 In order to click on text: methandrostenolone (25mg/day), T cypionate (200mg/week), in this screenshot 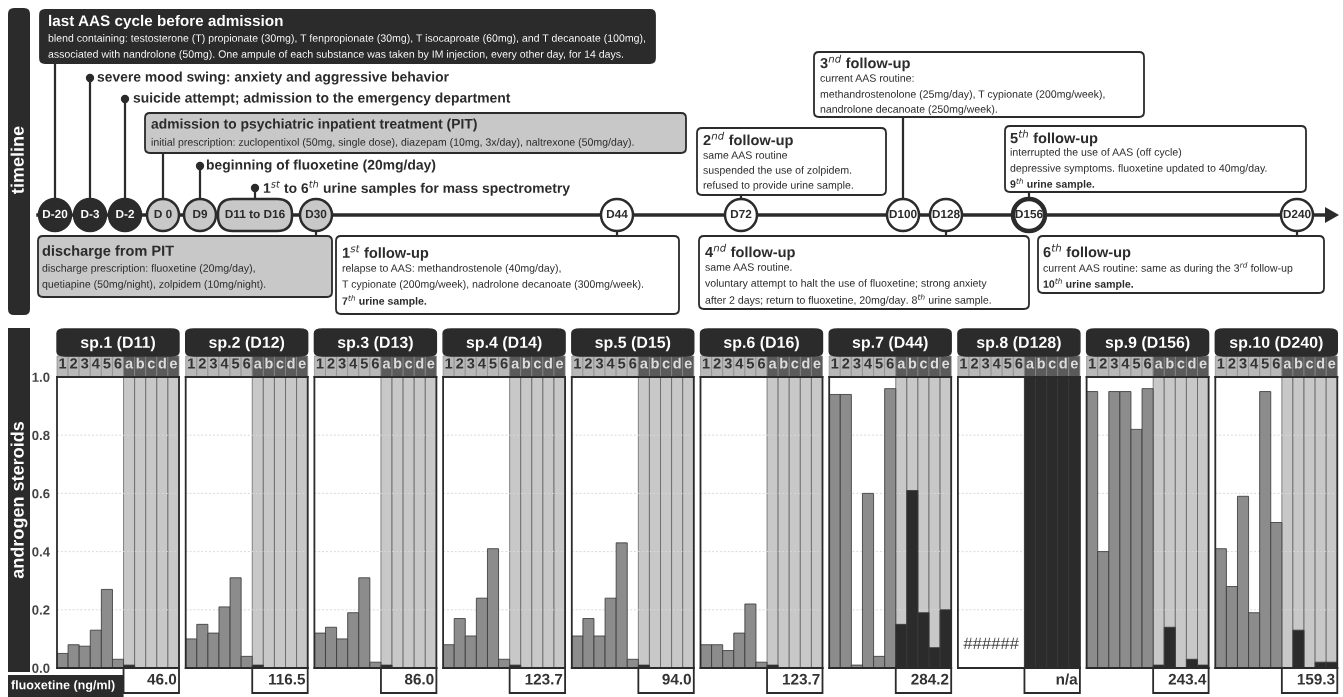, I will do `click(962, 95)`.